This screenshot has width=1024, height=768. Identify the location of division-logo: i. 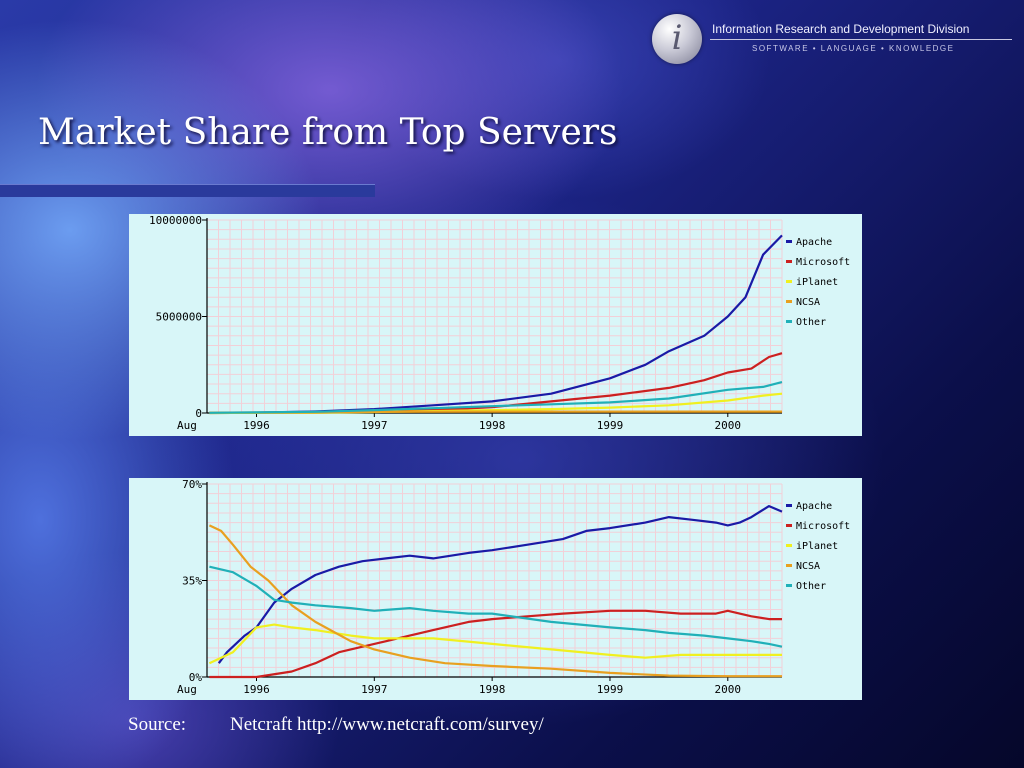
(677, 39).